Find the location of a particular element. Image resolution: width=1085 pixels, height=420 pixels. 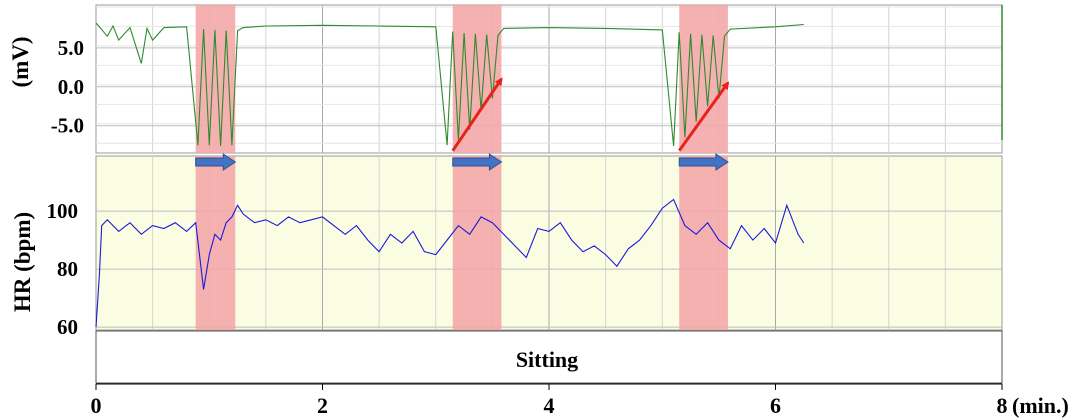

hr-y-ticks: 100 80 60 is located at coordinates (63, 269).